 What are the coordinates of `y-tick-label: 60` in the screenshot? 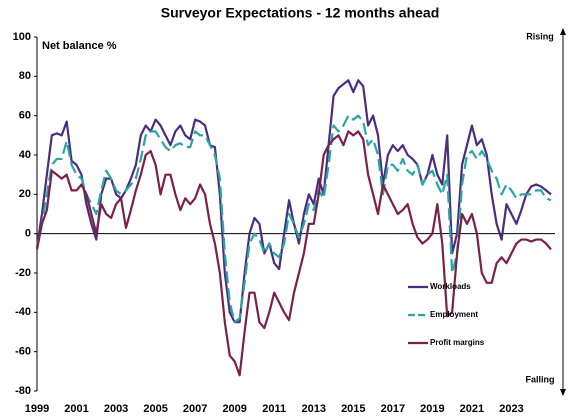 It's located at (25, 116).